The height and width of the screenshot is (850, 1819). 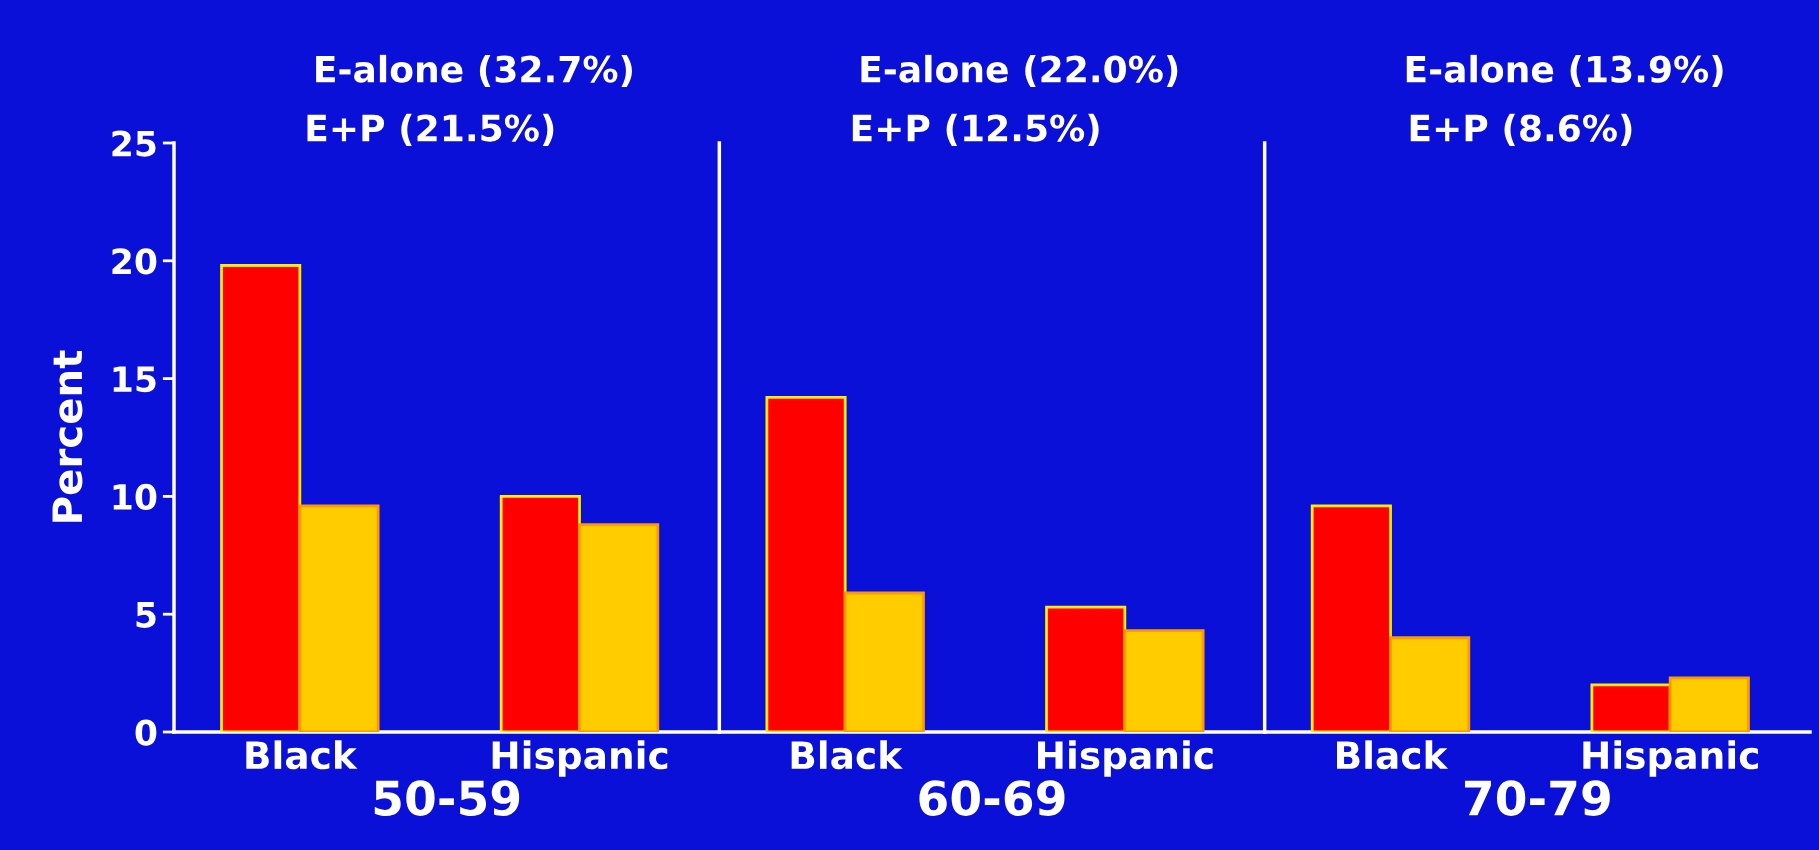 I want to click on y-tick-label: 10, so click(x=135, y=497).